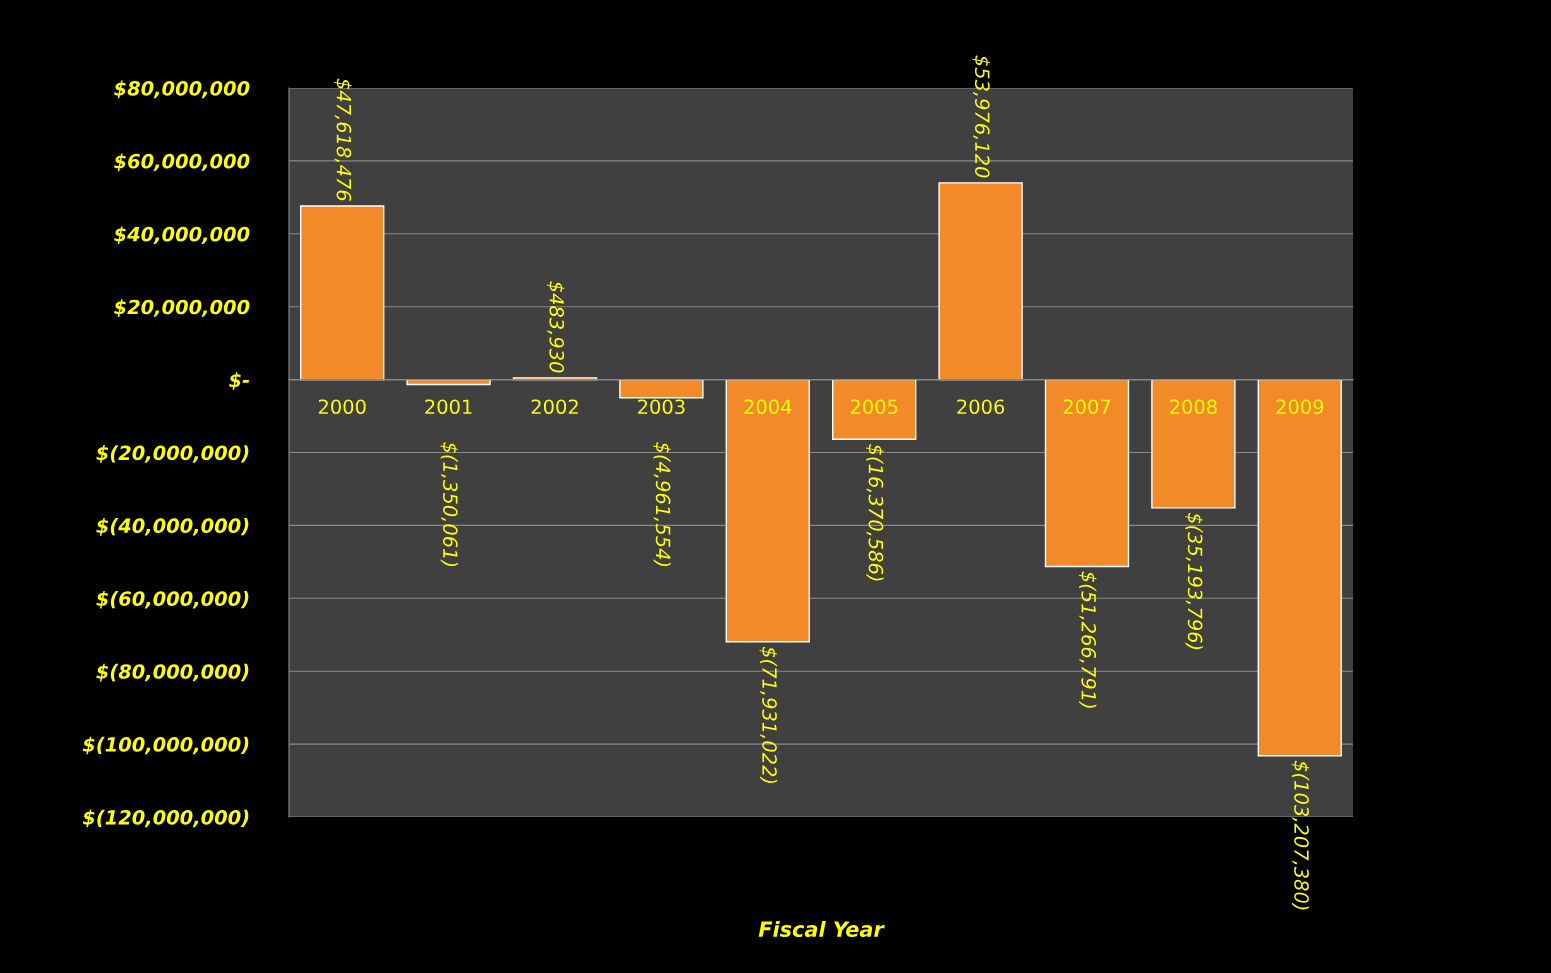 The image size is (1551, 973). Describe the element at coordinates (449, 504) in the screenshot. I see `data-label: $(1,350,061)` at that location.